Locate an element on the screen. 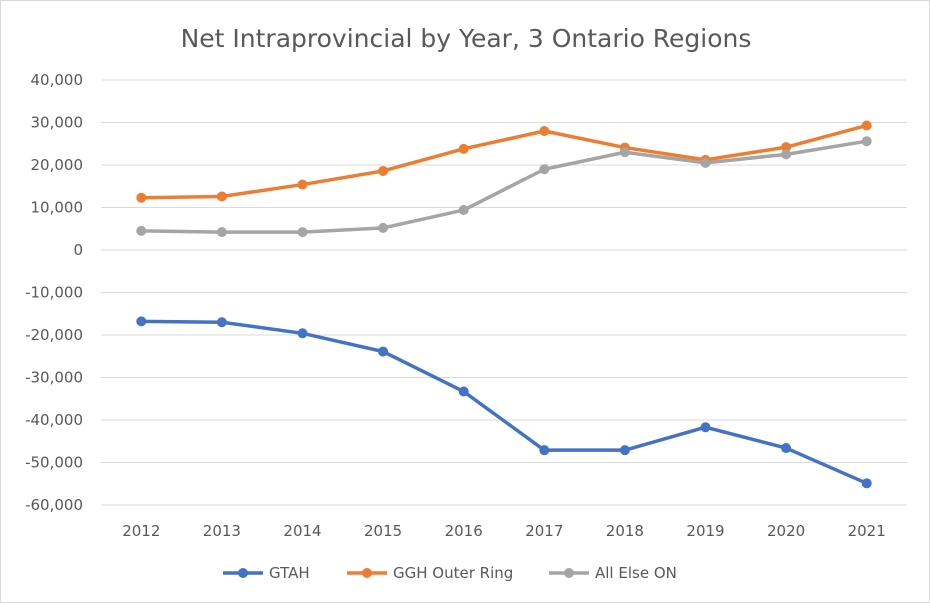 The width and height of the screenshot is (930, 604). x-tick-label: 2018 is located at coordinates (625, 531).